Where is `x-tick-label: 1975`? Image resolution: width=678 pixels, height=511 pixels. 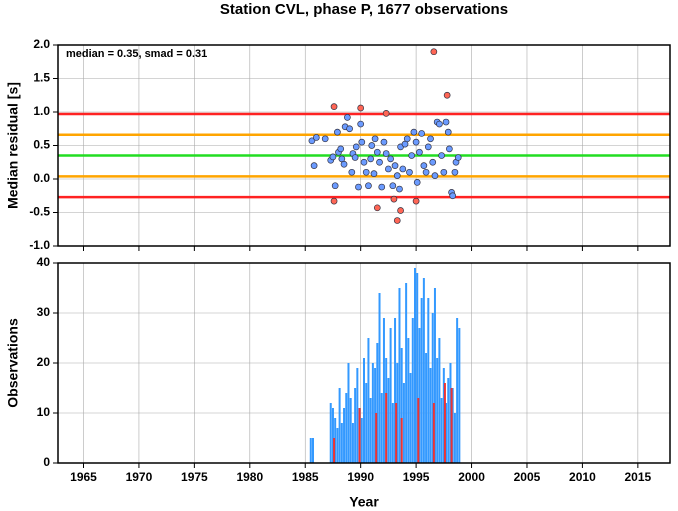 x-tick-label: 1975 is located at coordinates (194, 477).